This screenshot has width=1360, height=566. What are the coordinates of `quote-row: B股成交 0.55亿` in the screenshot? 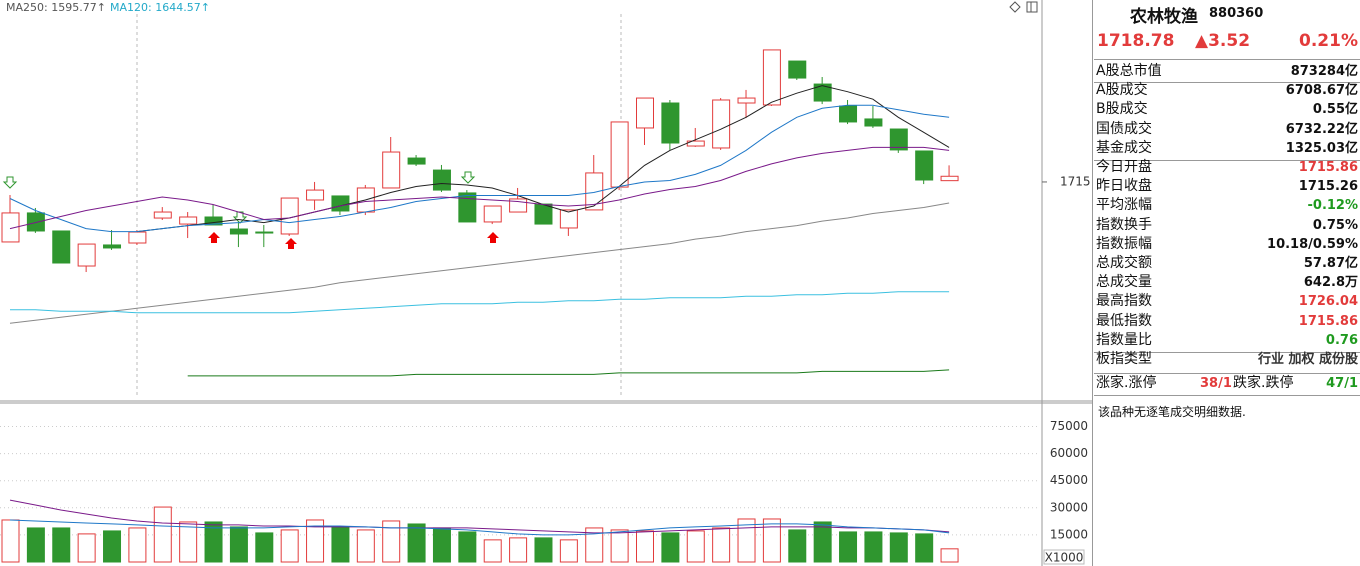 It's located at (1227, 109).